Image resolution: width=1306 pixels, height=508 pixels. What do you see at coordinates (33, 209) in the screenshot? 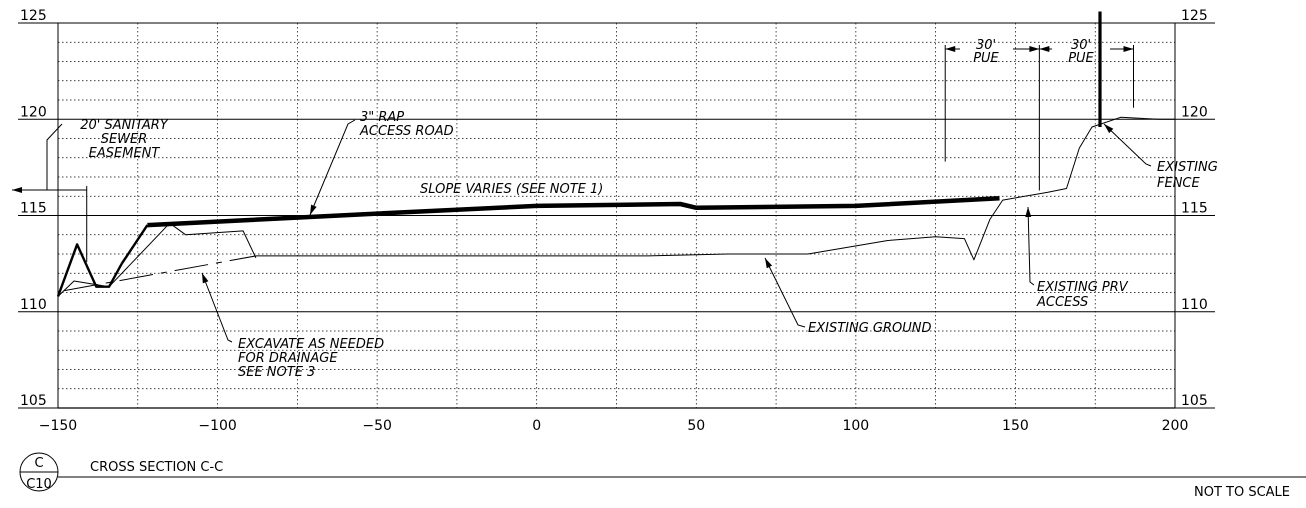
I see `y-tick-label-left: 115` at bounding box center [33, 209].